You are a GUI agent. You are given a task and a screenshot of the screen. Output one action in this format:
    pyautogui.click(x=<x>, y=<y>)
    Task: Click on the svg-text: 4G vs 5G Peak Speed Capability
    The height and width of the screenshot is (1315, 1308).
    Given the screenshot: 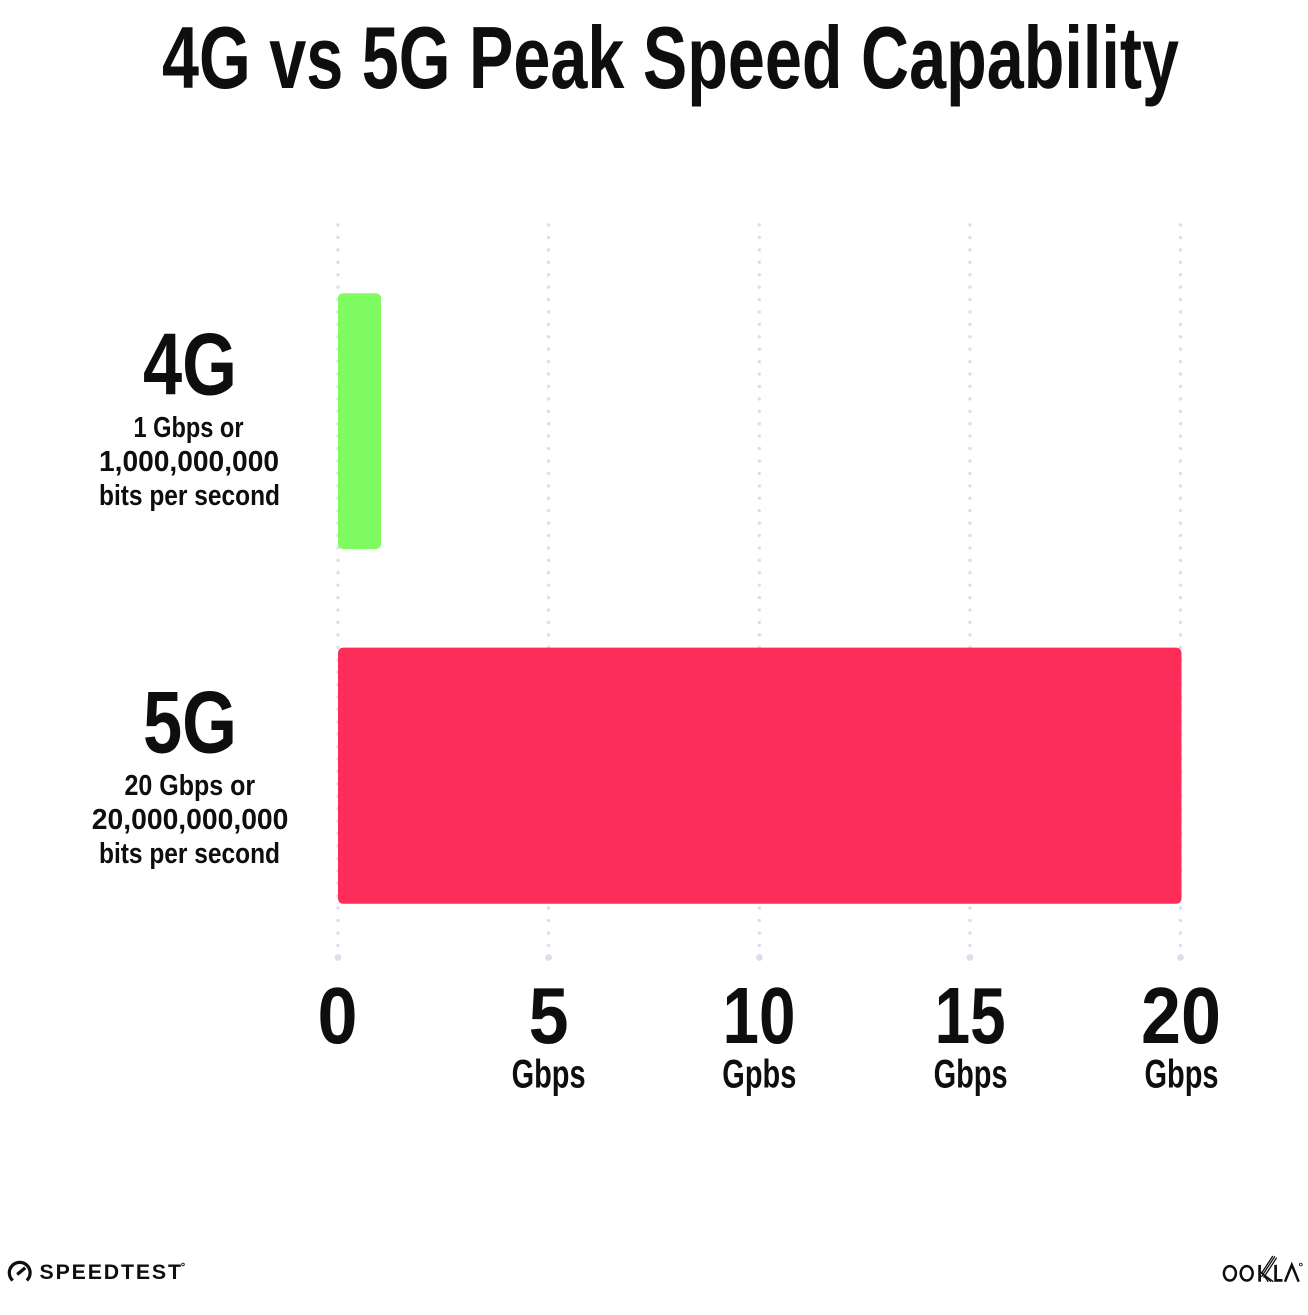 What is the action you would take?
    pyautogui.click(x=670, y=57)
    